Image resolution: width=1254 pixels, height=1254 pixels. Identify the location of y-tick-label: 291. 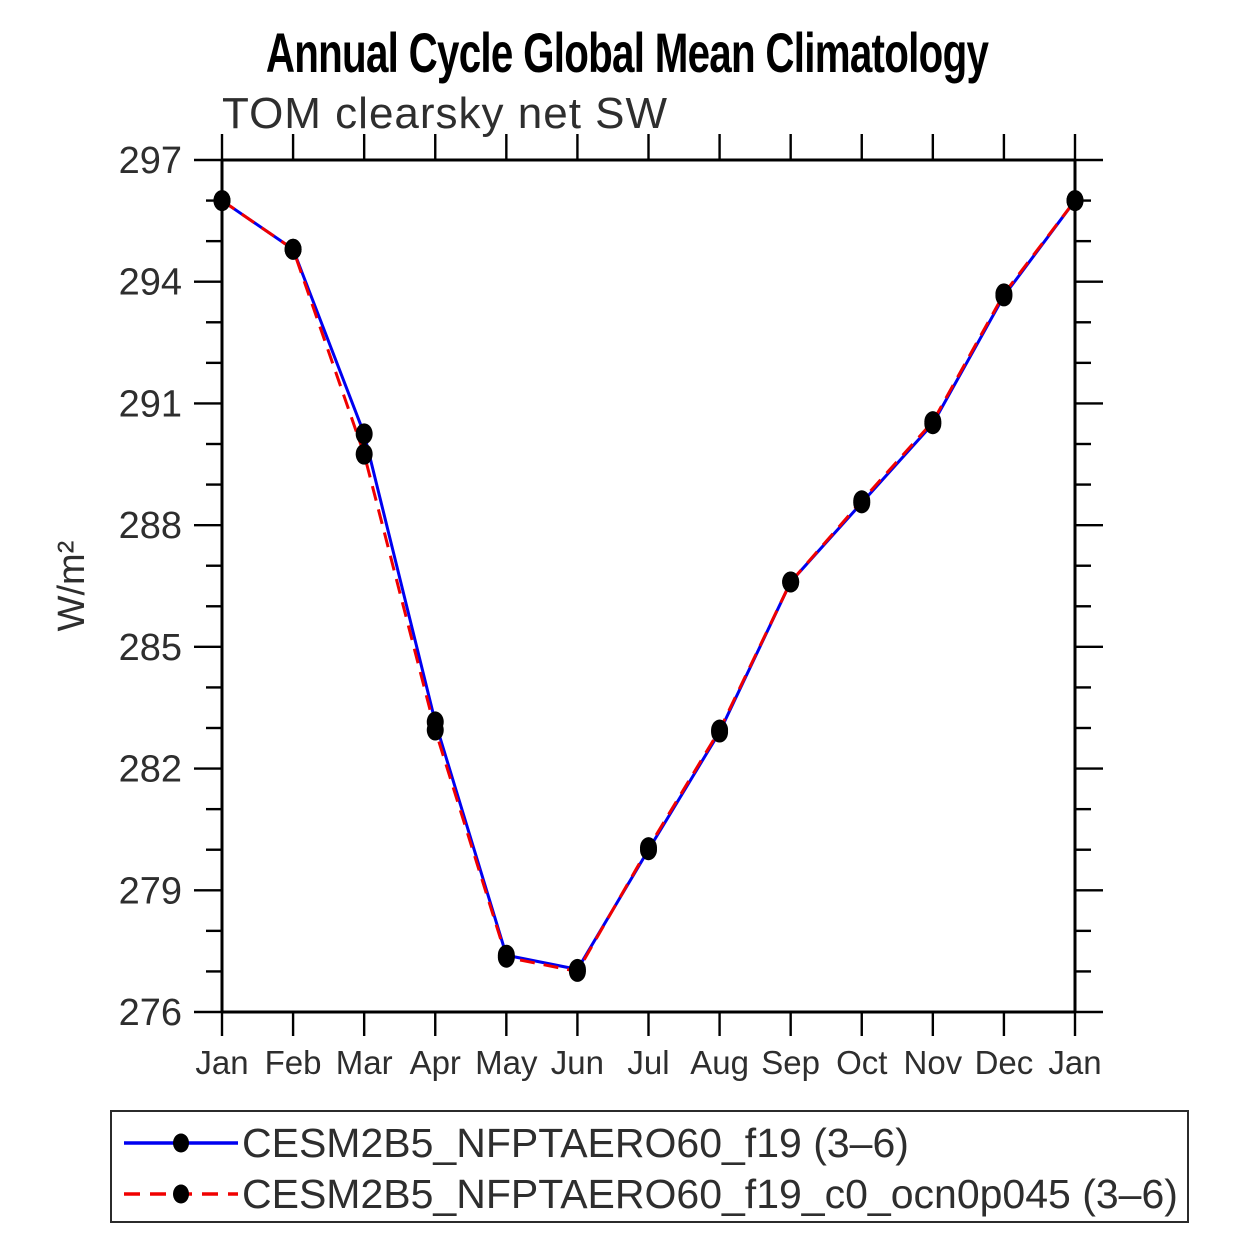
(150, 404).